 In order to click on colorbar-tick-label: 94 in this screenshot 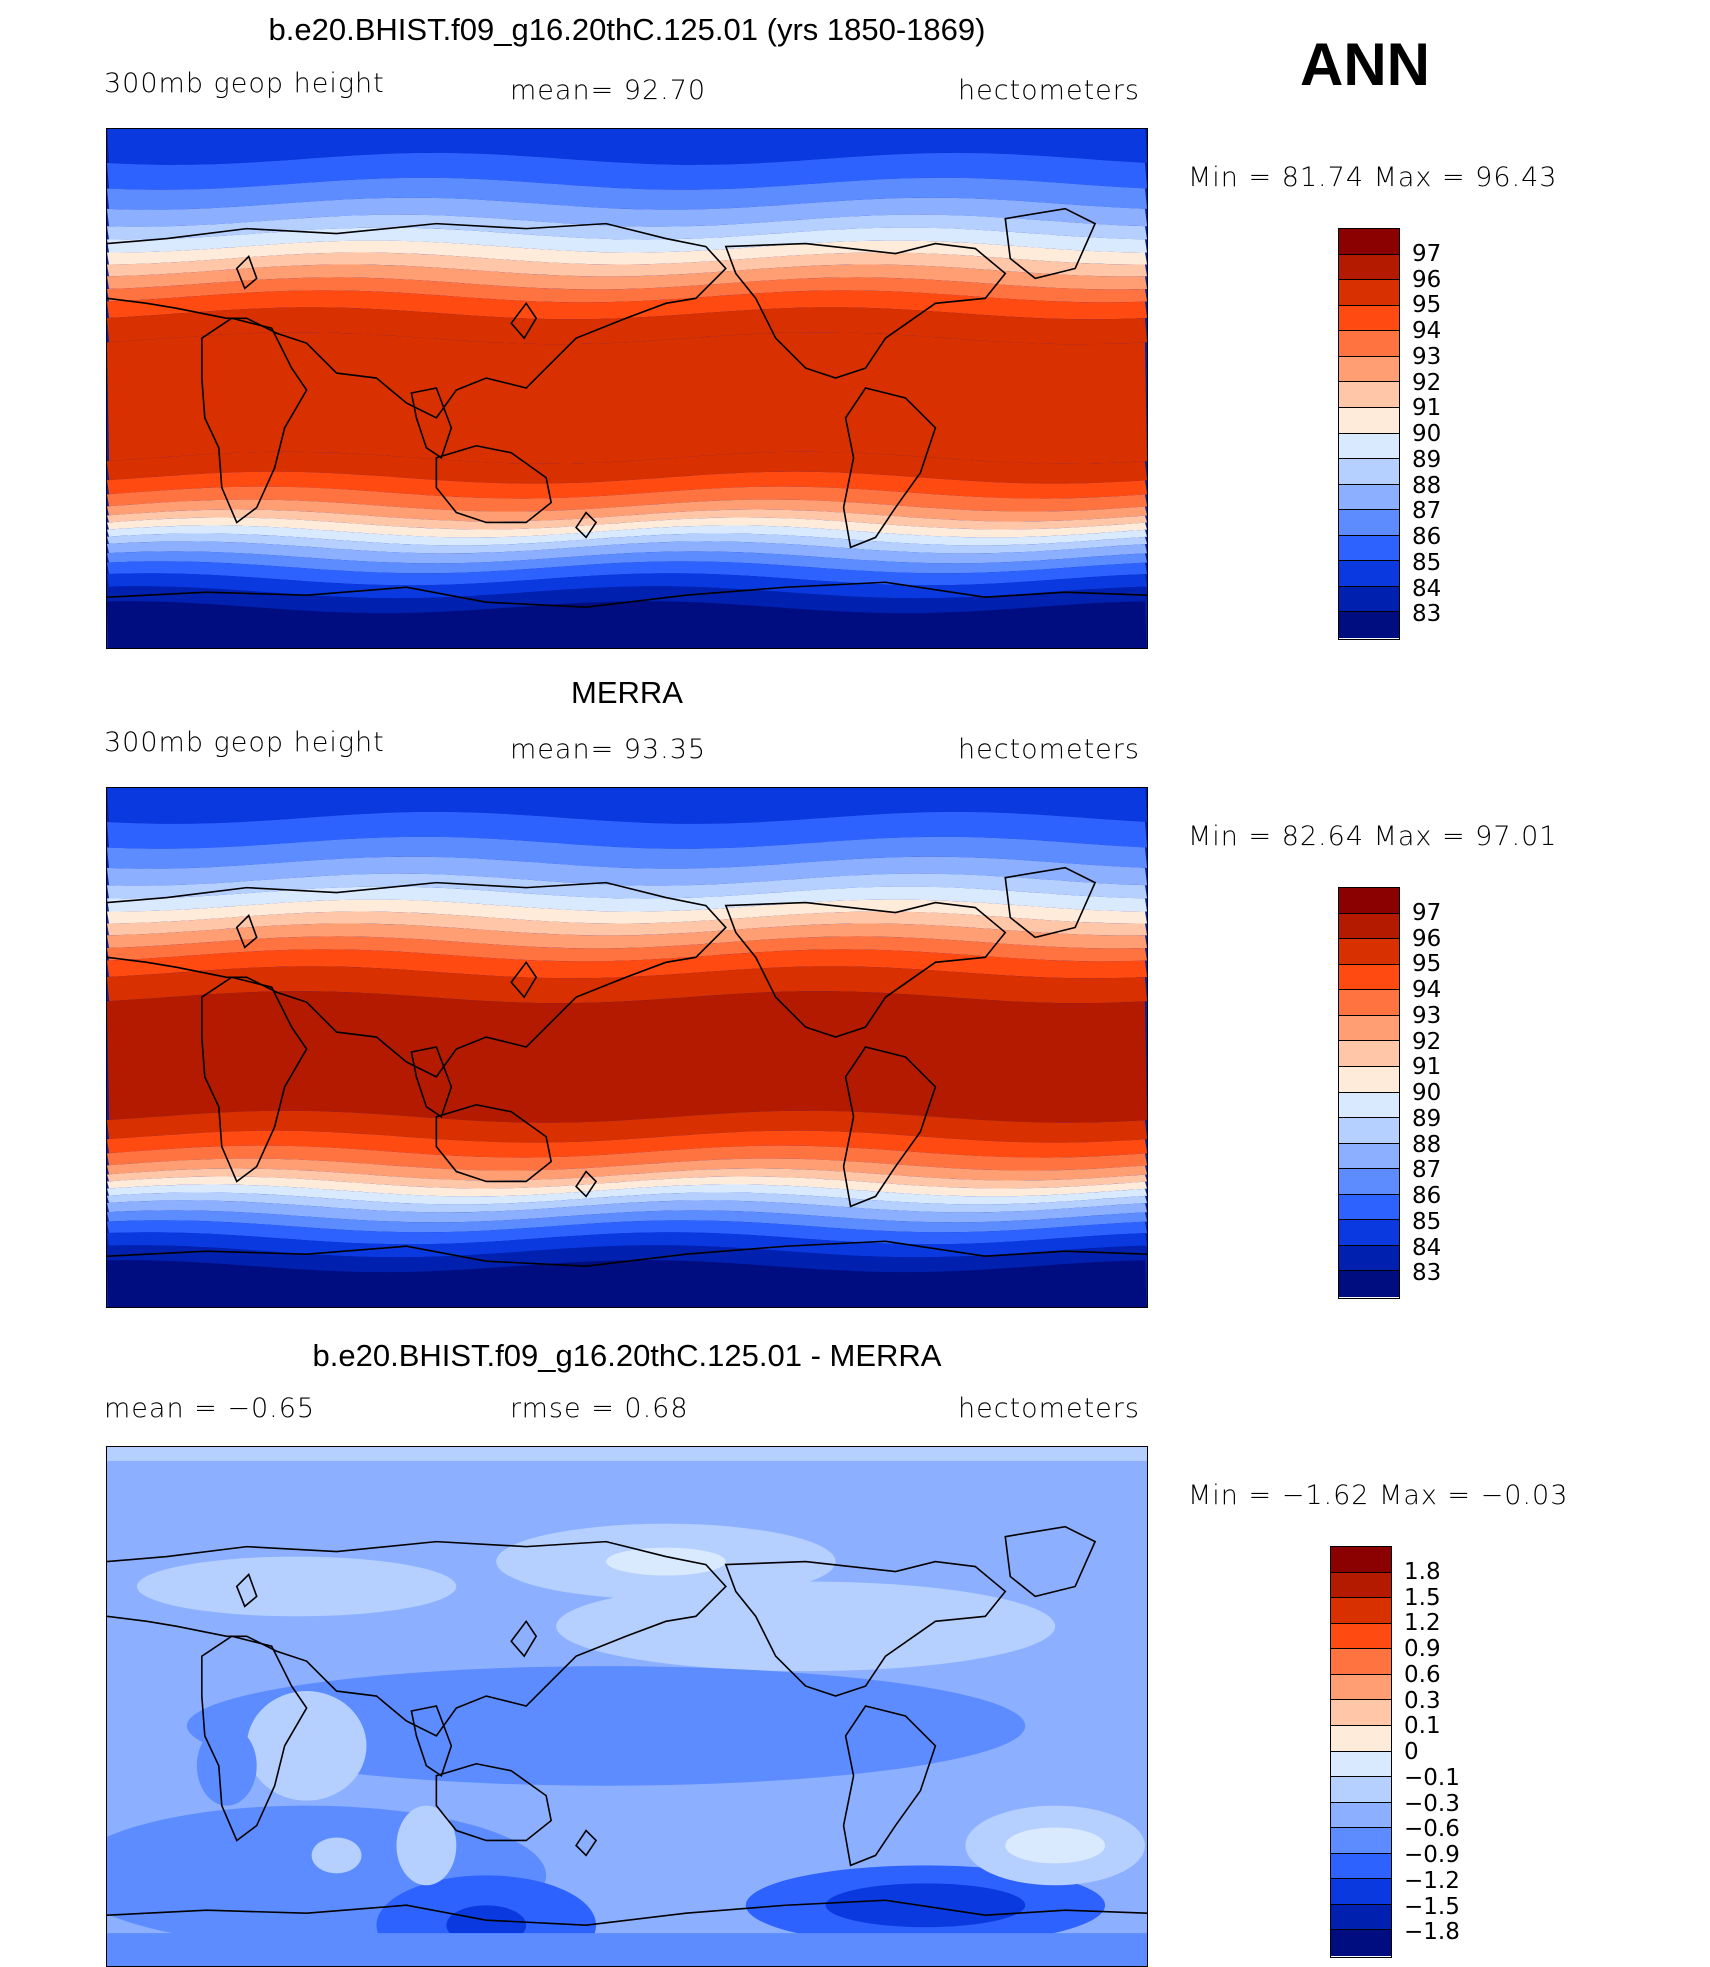, I will do `click(1427, 331)`.